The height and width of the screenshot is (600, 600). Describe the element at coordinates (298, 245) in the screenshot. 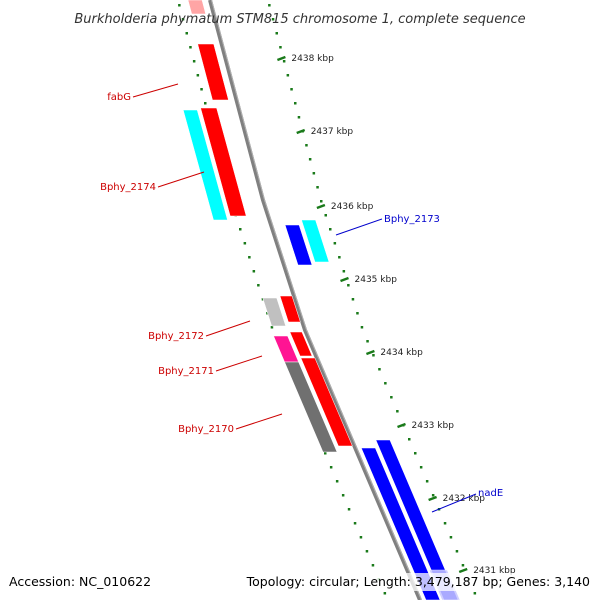

I see `bphy-2173-gene` at that location.